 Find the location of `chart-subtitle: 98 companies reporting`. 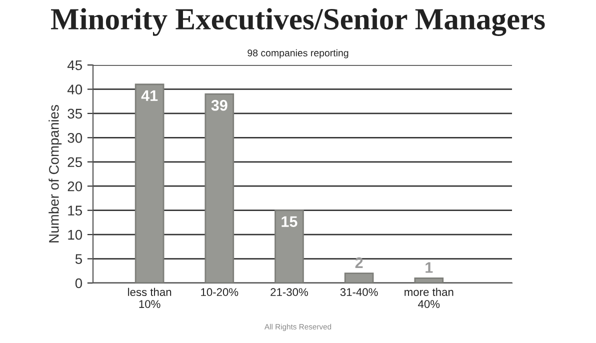

chart-subtitle: 98 companies reporting is located at coordinates (298, 53).